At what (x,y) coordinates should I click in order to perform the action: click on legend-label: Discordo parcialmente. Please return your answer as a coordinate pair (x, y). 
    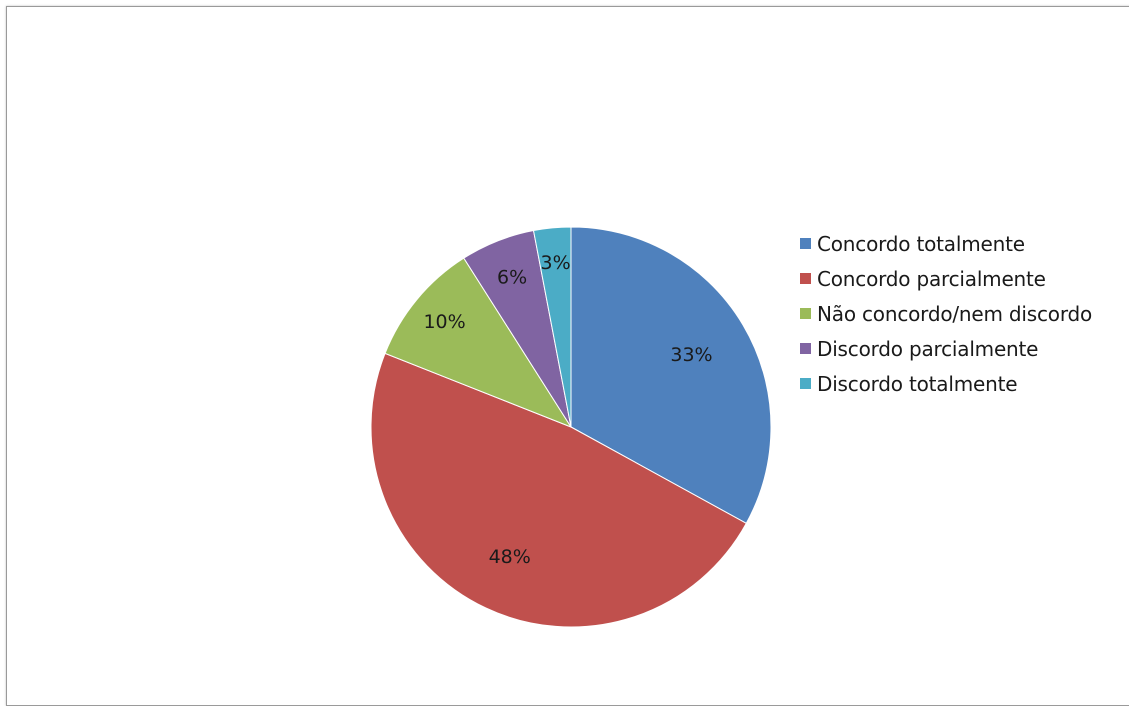
    Looking at the image, I should click on (928, 348).